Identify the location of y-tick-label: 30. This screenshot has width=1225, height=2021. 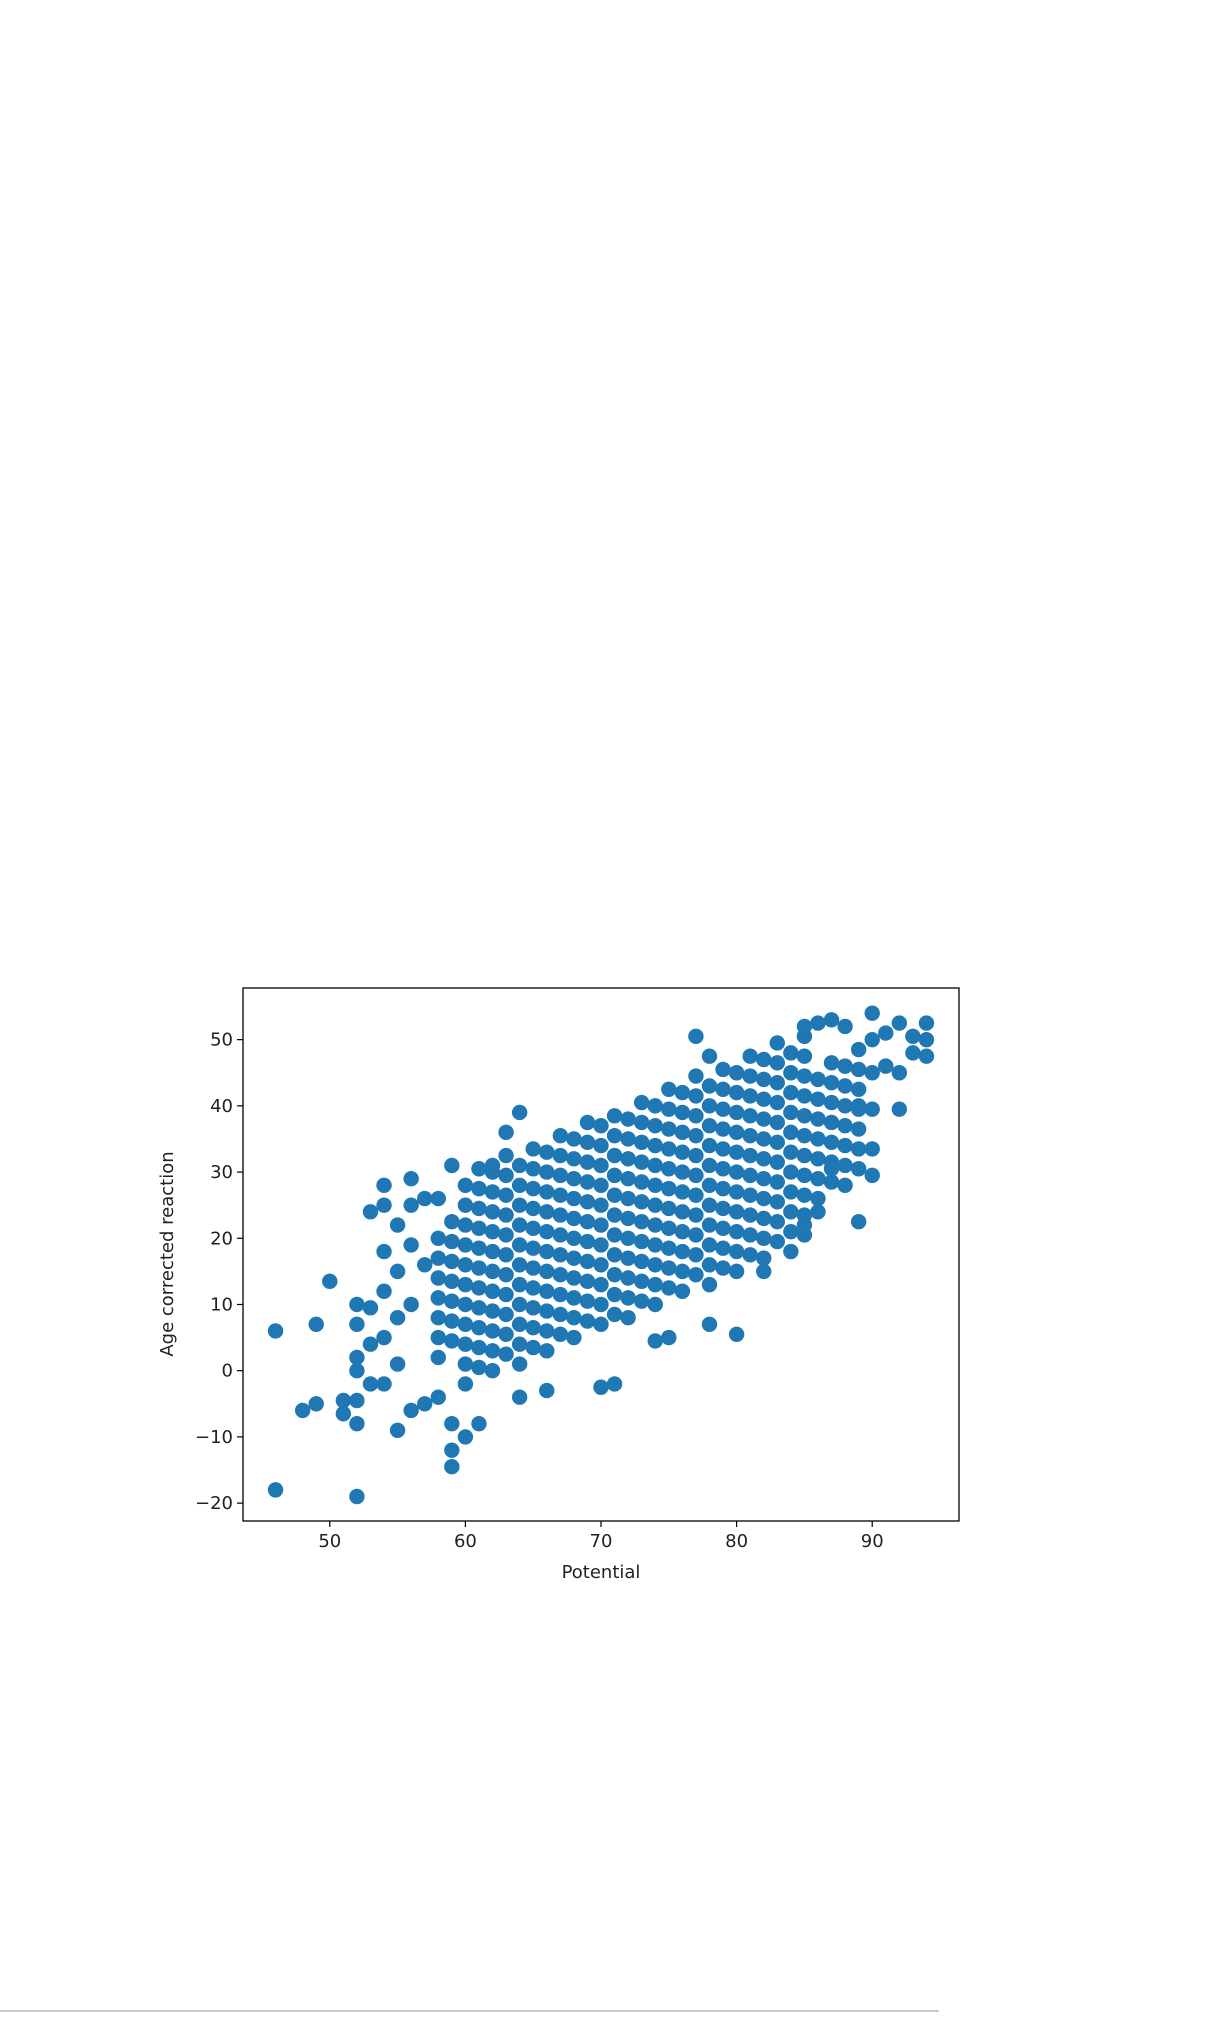
(221, 1172).